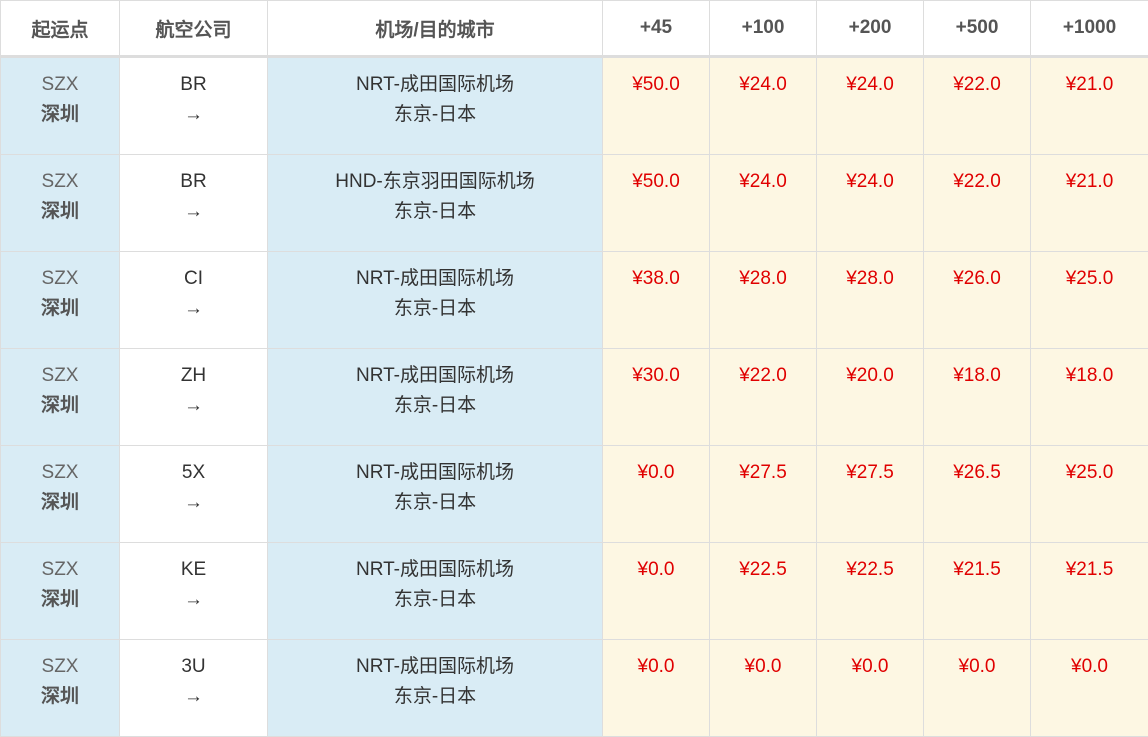  I want to click on airline-cell: CI→, so click(194, 300).